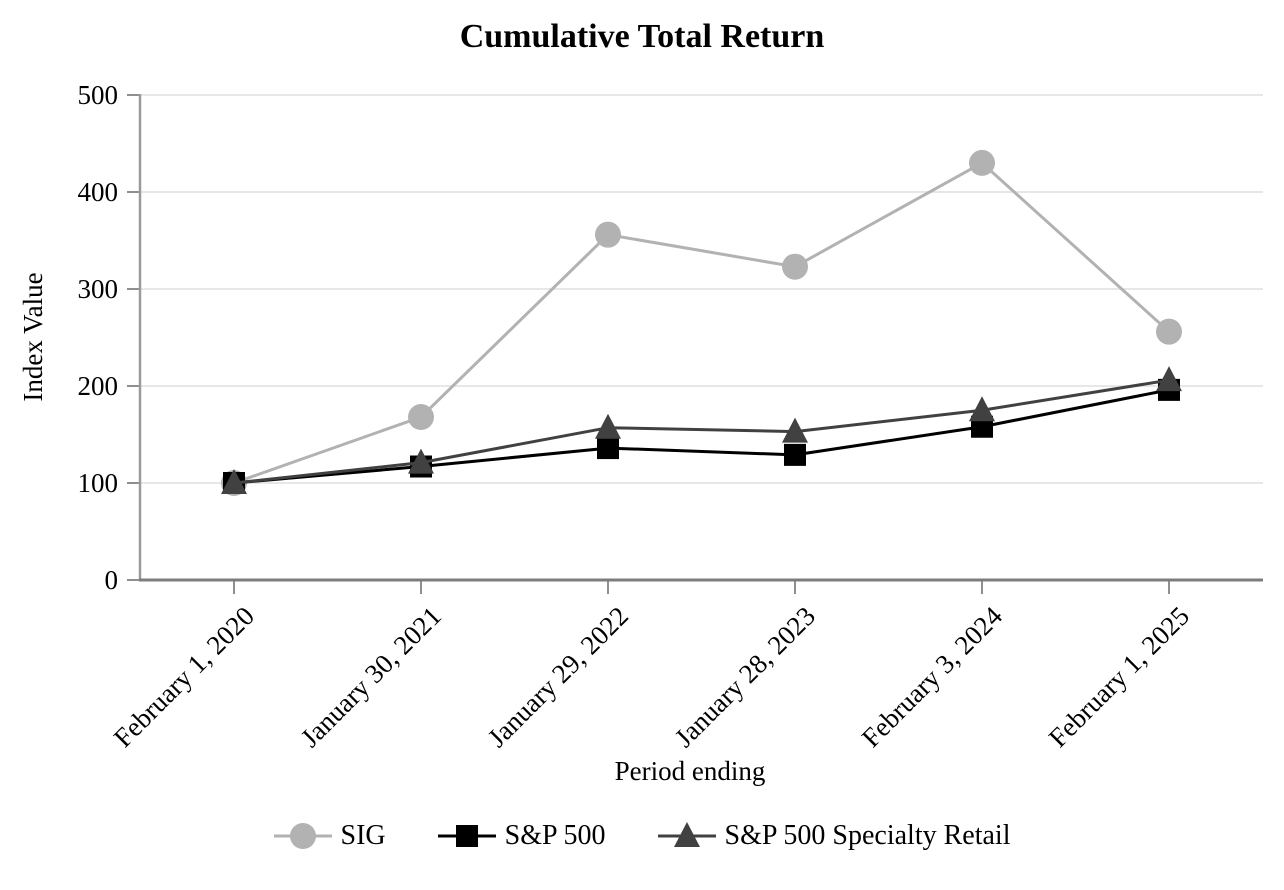  Describe the element at coordinates (98, 289) in the screenshot. I see `y-tick-label: 300` at that location.